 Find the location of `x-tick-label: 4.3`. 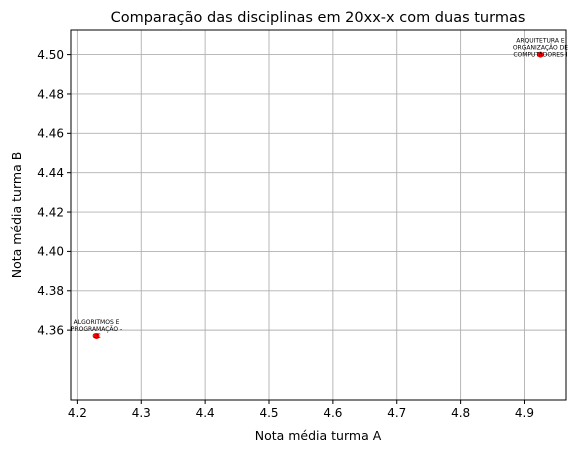

x-tick-label: 4.3 is located at coordinates (141, 413).